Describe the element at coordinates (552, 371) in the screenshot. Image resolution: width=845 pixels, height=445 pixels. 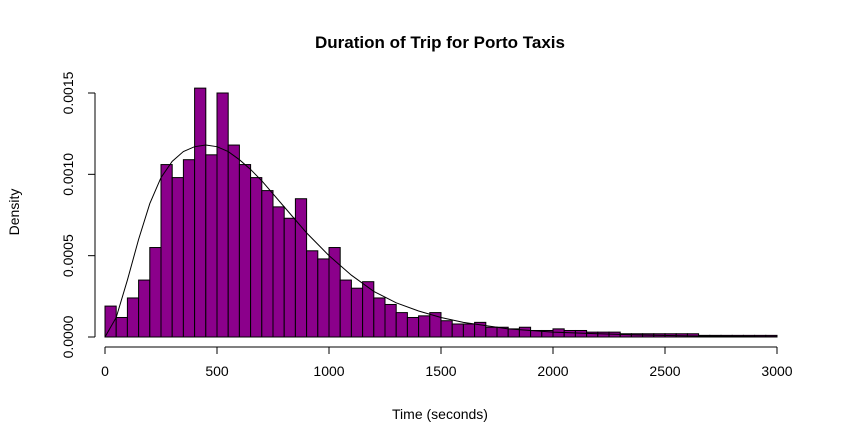
I see `x-tick-label: 2000` at that location.